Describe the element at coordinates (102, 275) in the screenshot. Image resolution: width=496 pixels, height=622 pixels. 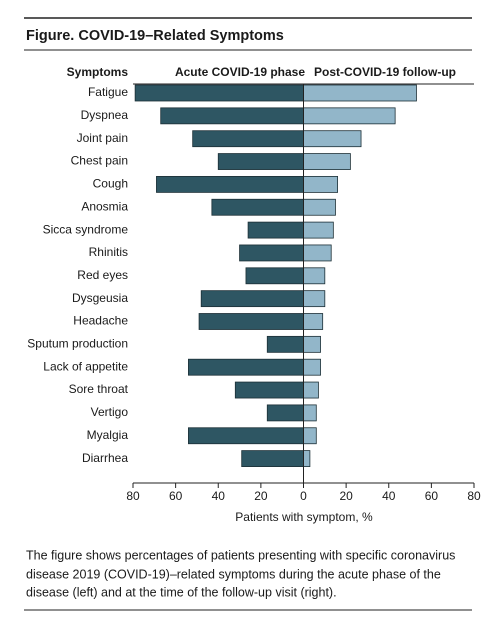
I see `category-label: Red eyes` at that location.